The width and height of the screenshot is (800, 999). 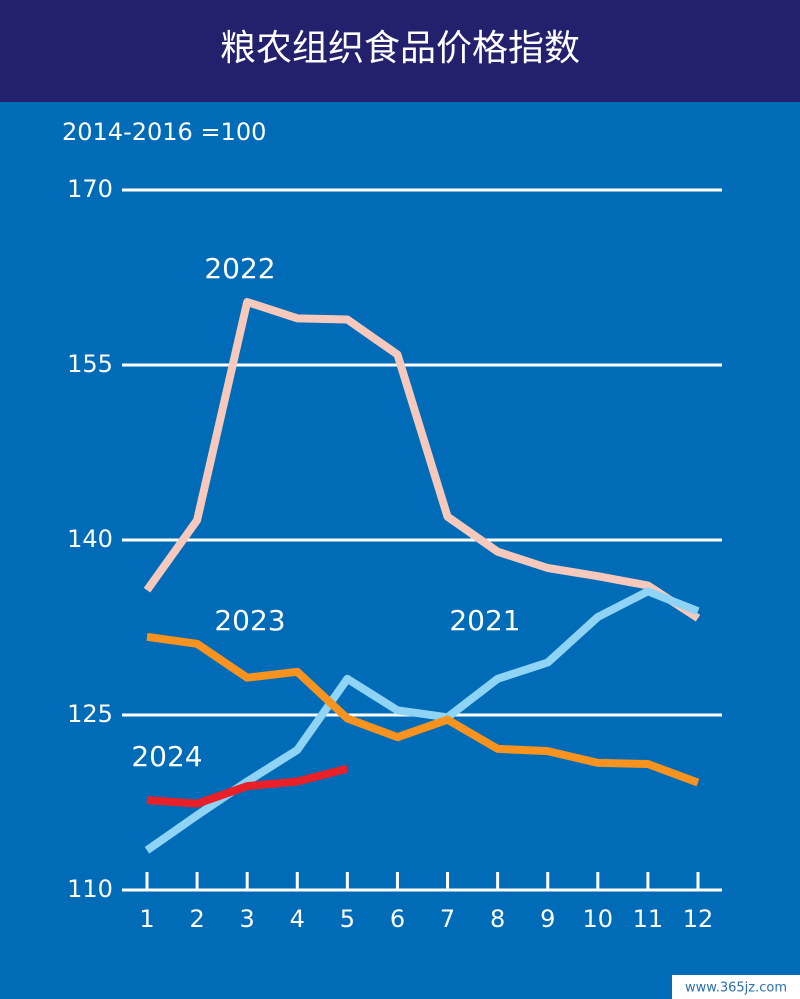 What do you see at coordinates (239, 268) in the screenshot?
I see `series-label: 2022` at bounding box center [239, 268].